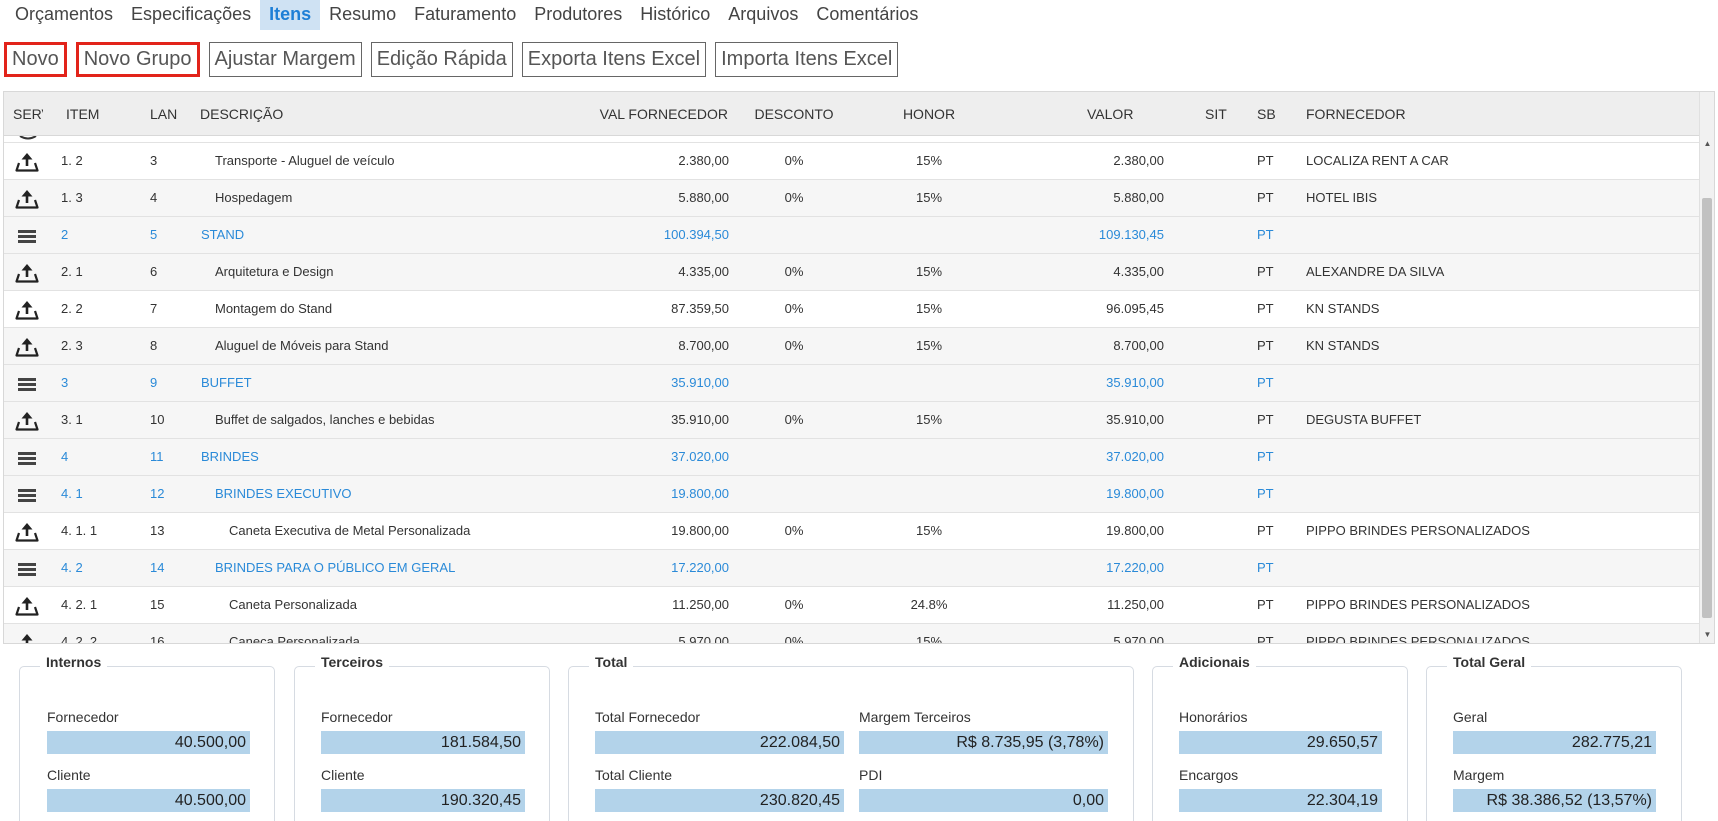  I want to click on scroll-down-arrow-icon: ▼, so click(1707, 634).